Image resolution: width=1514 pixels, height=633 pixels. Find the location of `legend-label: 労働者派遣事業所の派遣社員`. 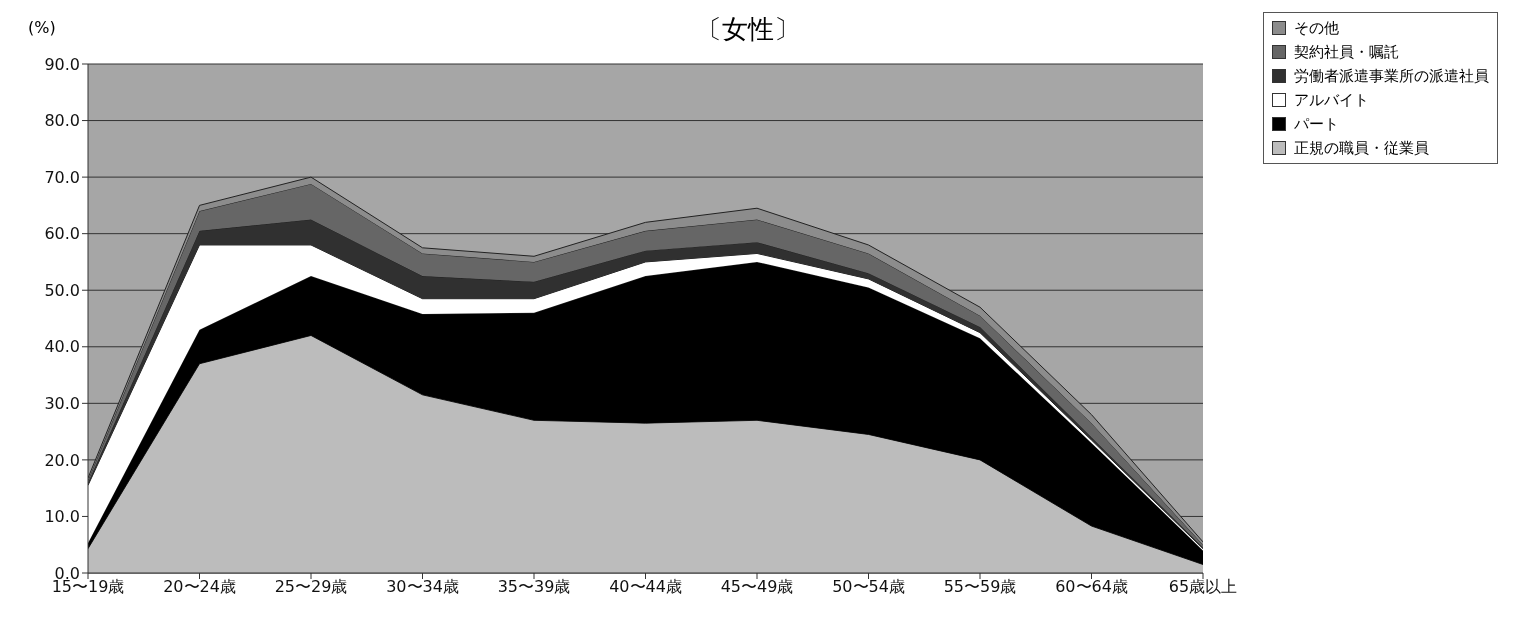

legend-label: 労働者派遣事業所の派遣社員 is located at coordinates (1391, 76).